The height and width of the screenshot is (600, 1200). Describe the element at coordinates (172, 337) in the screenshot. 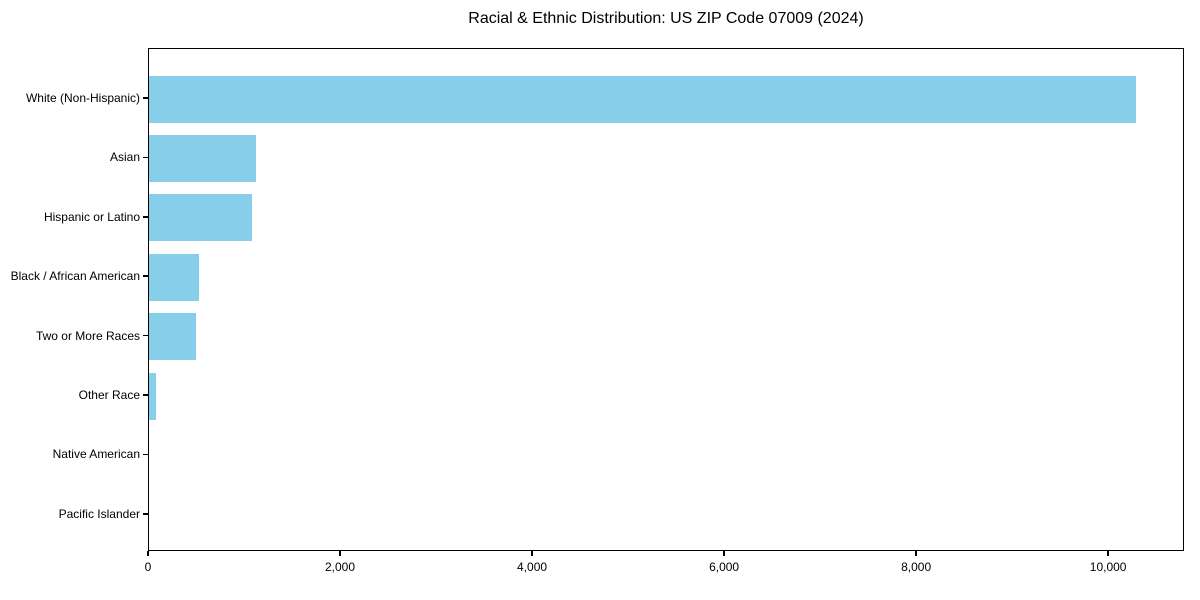

I see `bar-two-or-more-races` at that location.